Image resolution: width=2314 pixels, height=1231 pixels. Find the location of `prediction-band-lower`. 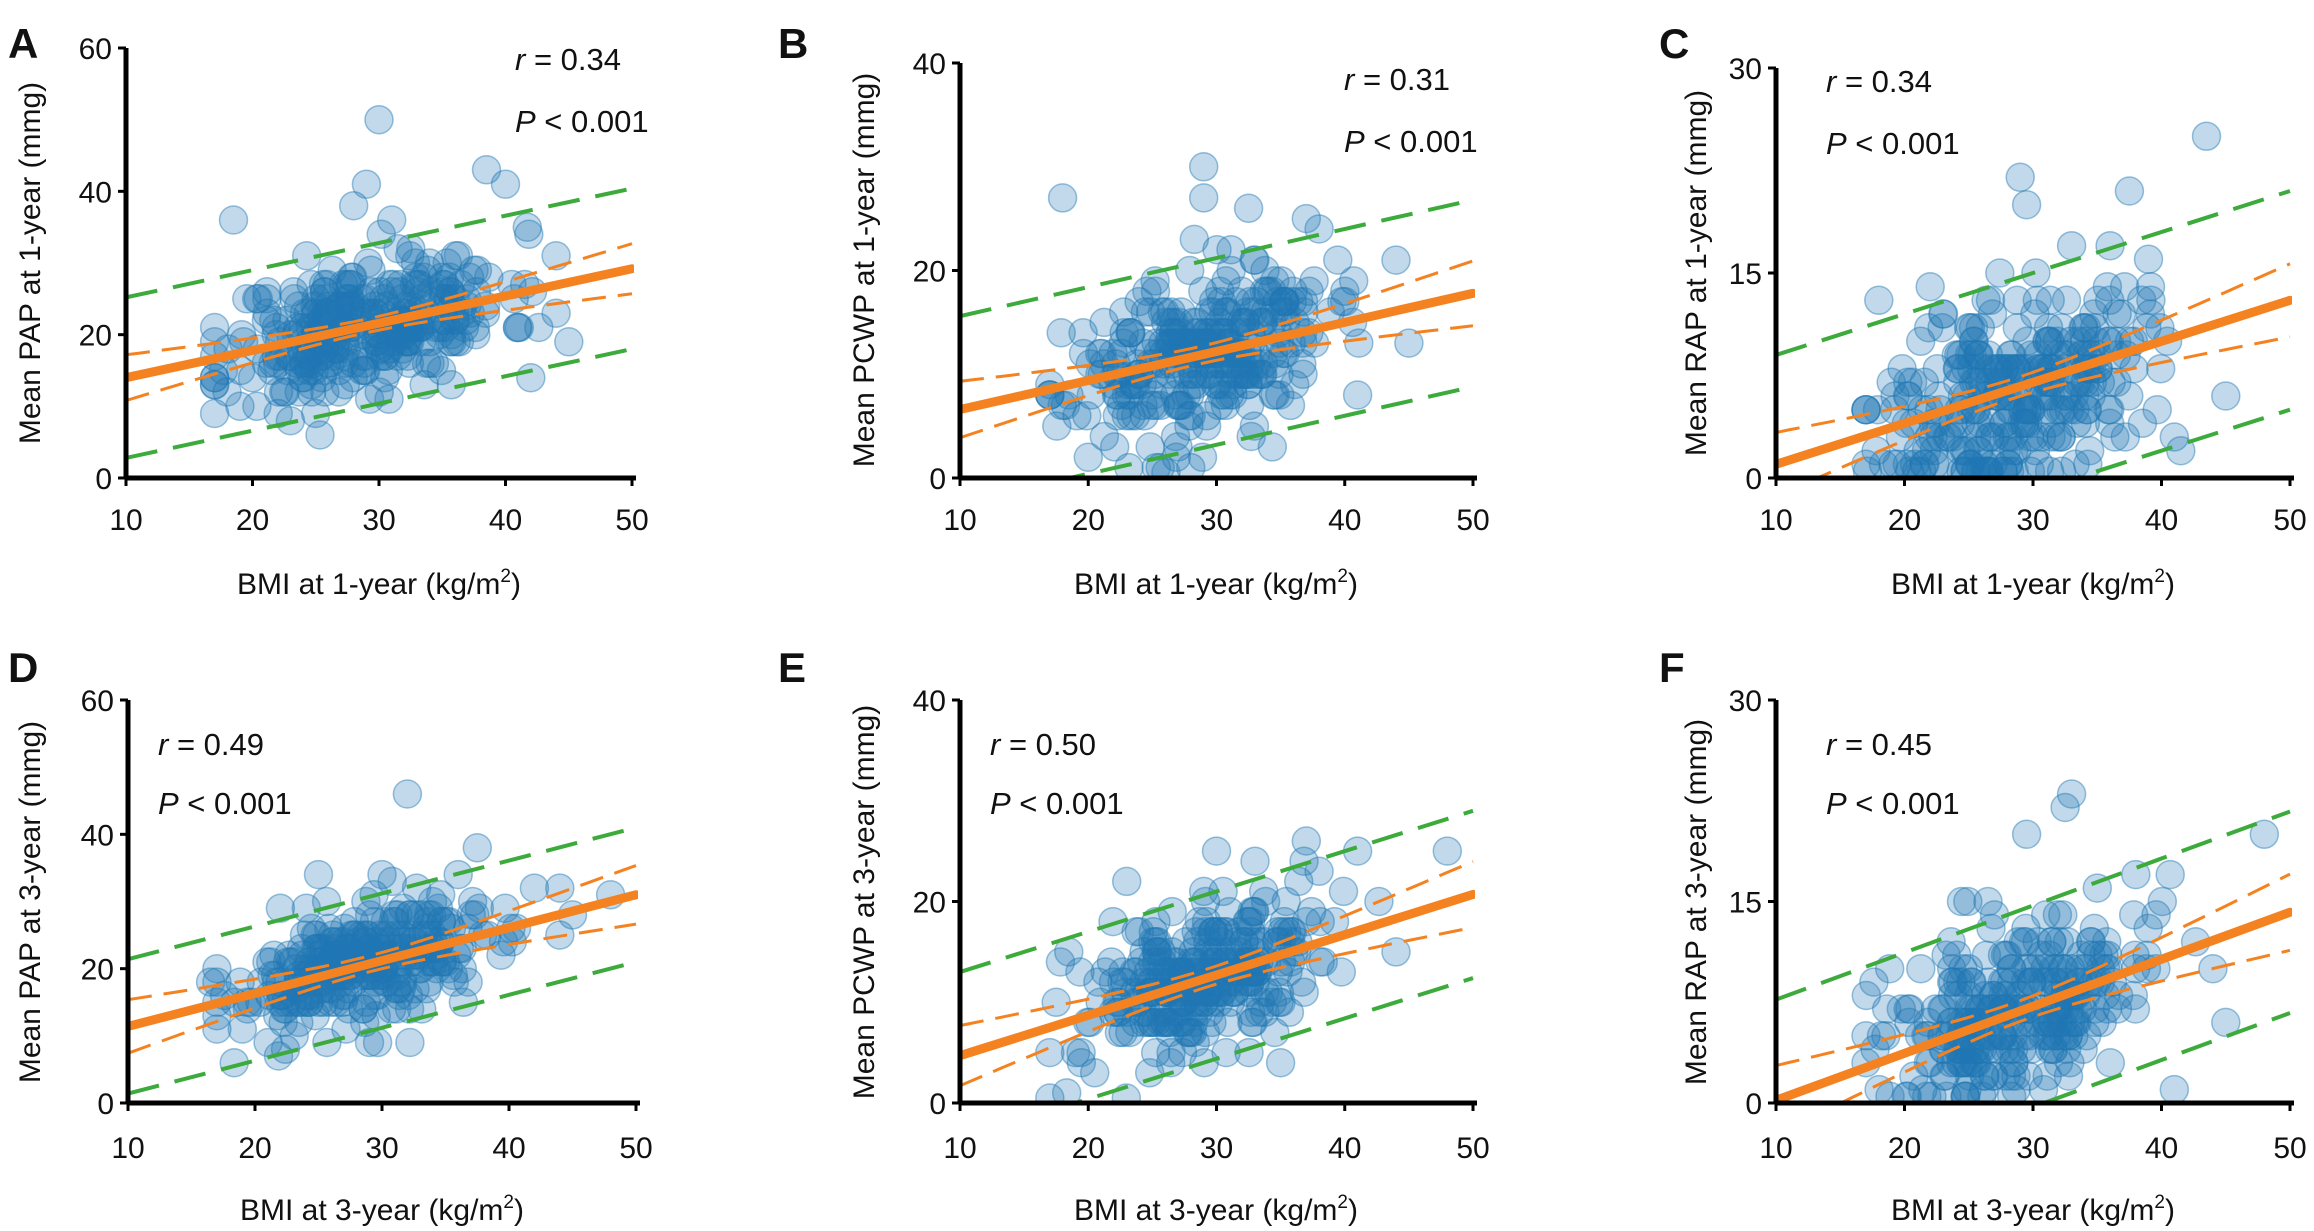

prediction-band-lower is located at coordinates (1271, 1039).